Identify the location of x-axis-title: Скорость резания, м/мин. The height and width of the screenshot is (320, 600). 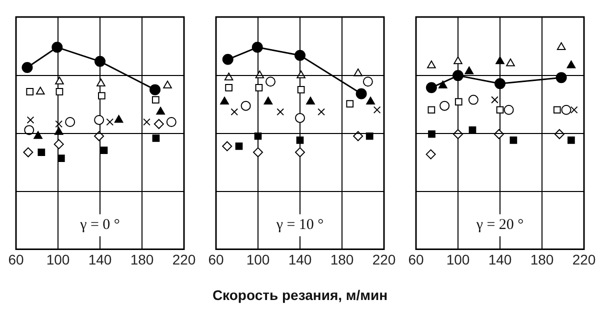
(300, 294).